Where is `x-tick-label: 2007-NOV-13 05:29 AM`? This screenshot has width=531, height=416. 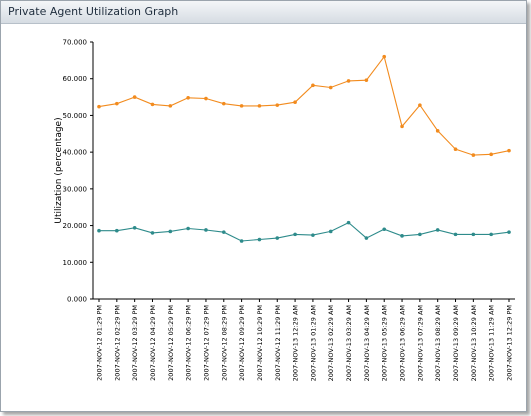 x-tick-label: 2007-NOV-13 05:29 AM is located at coordinates (385, 343).